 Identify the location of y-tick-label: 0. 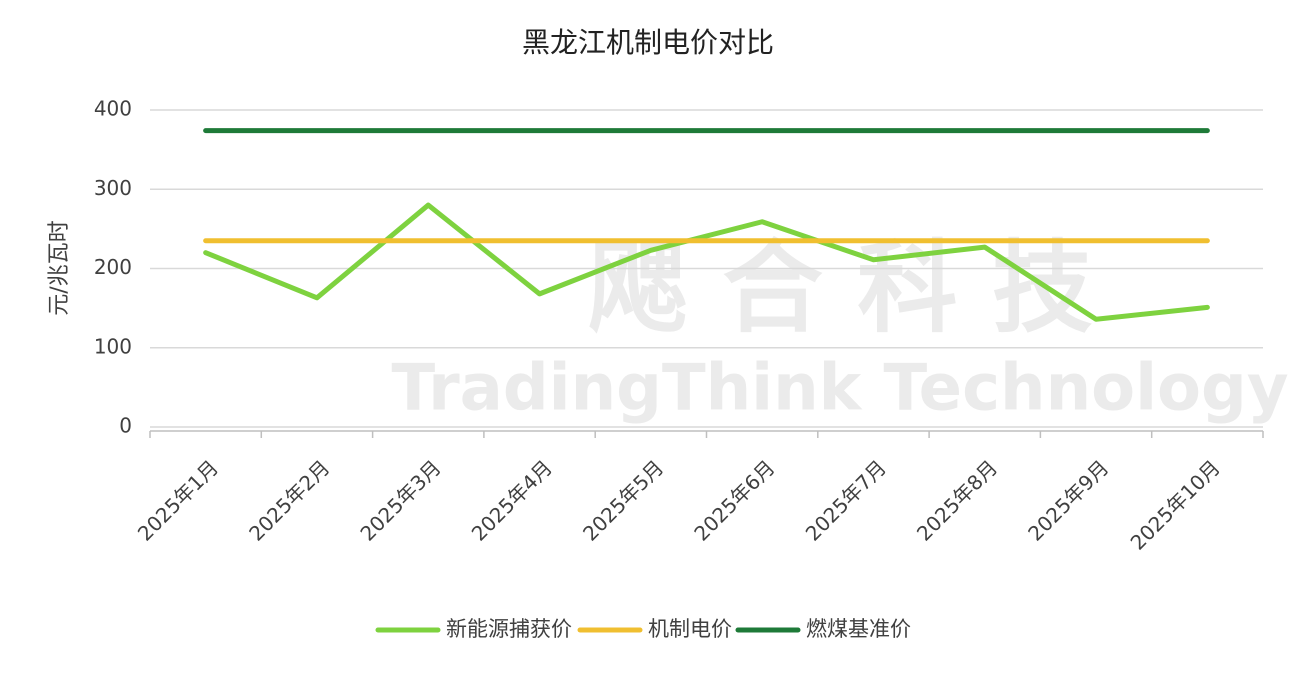
(125, 426).